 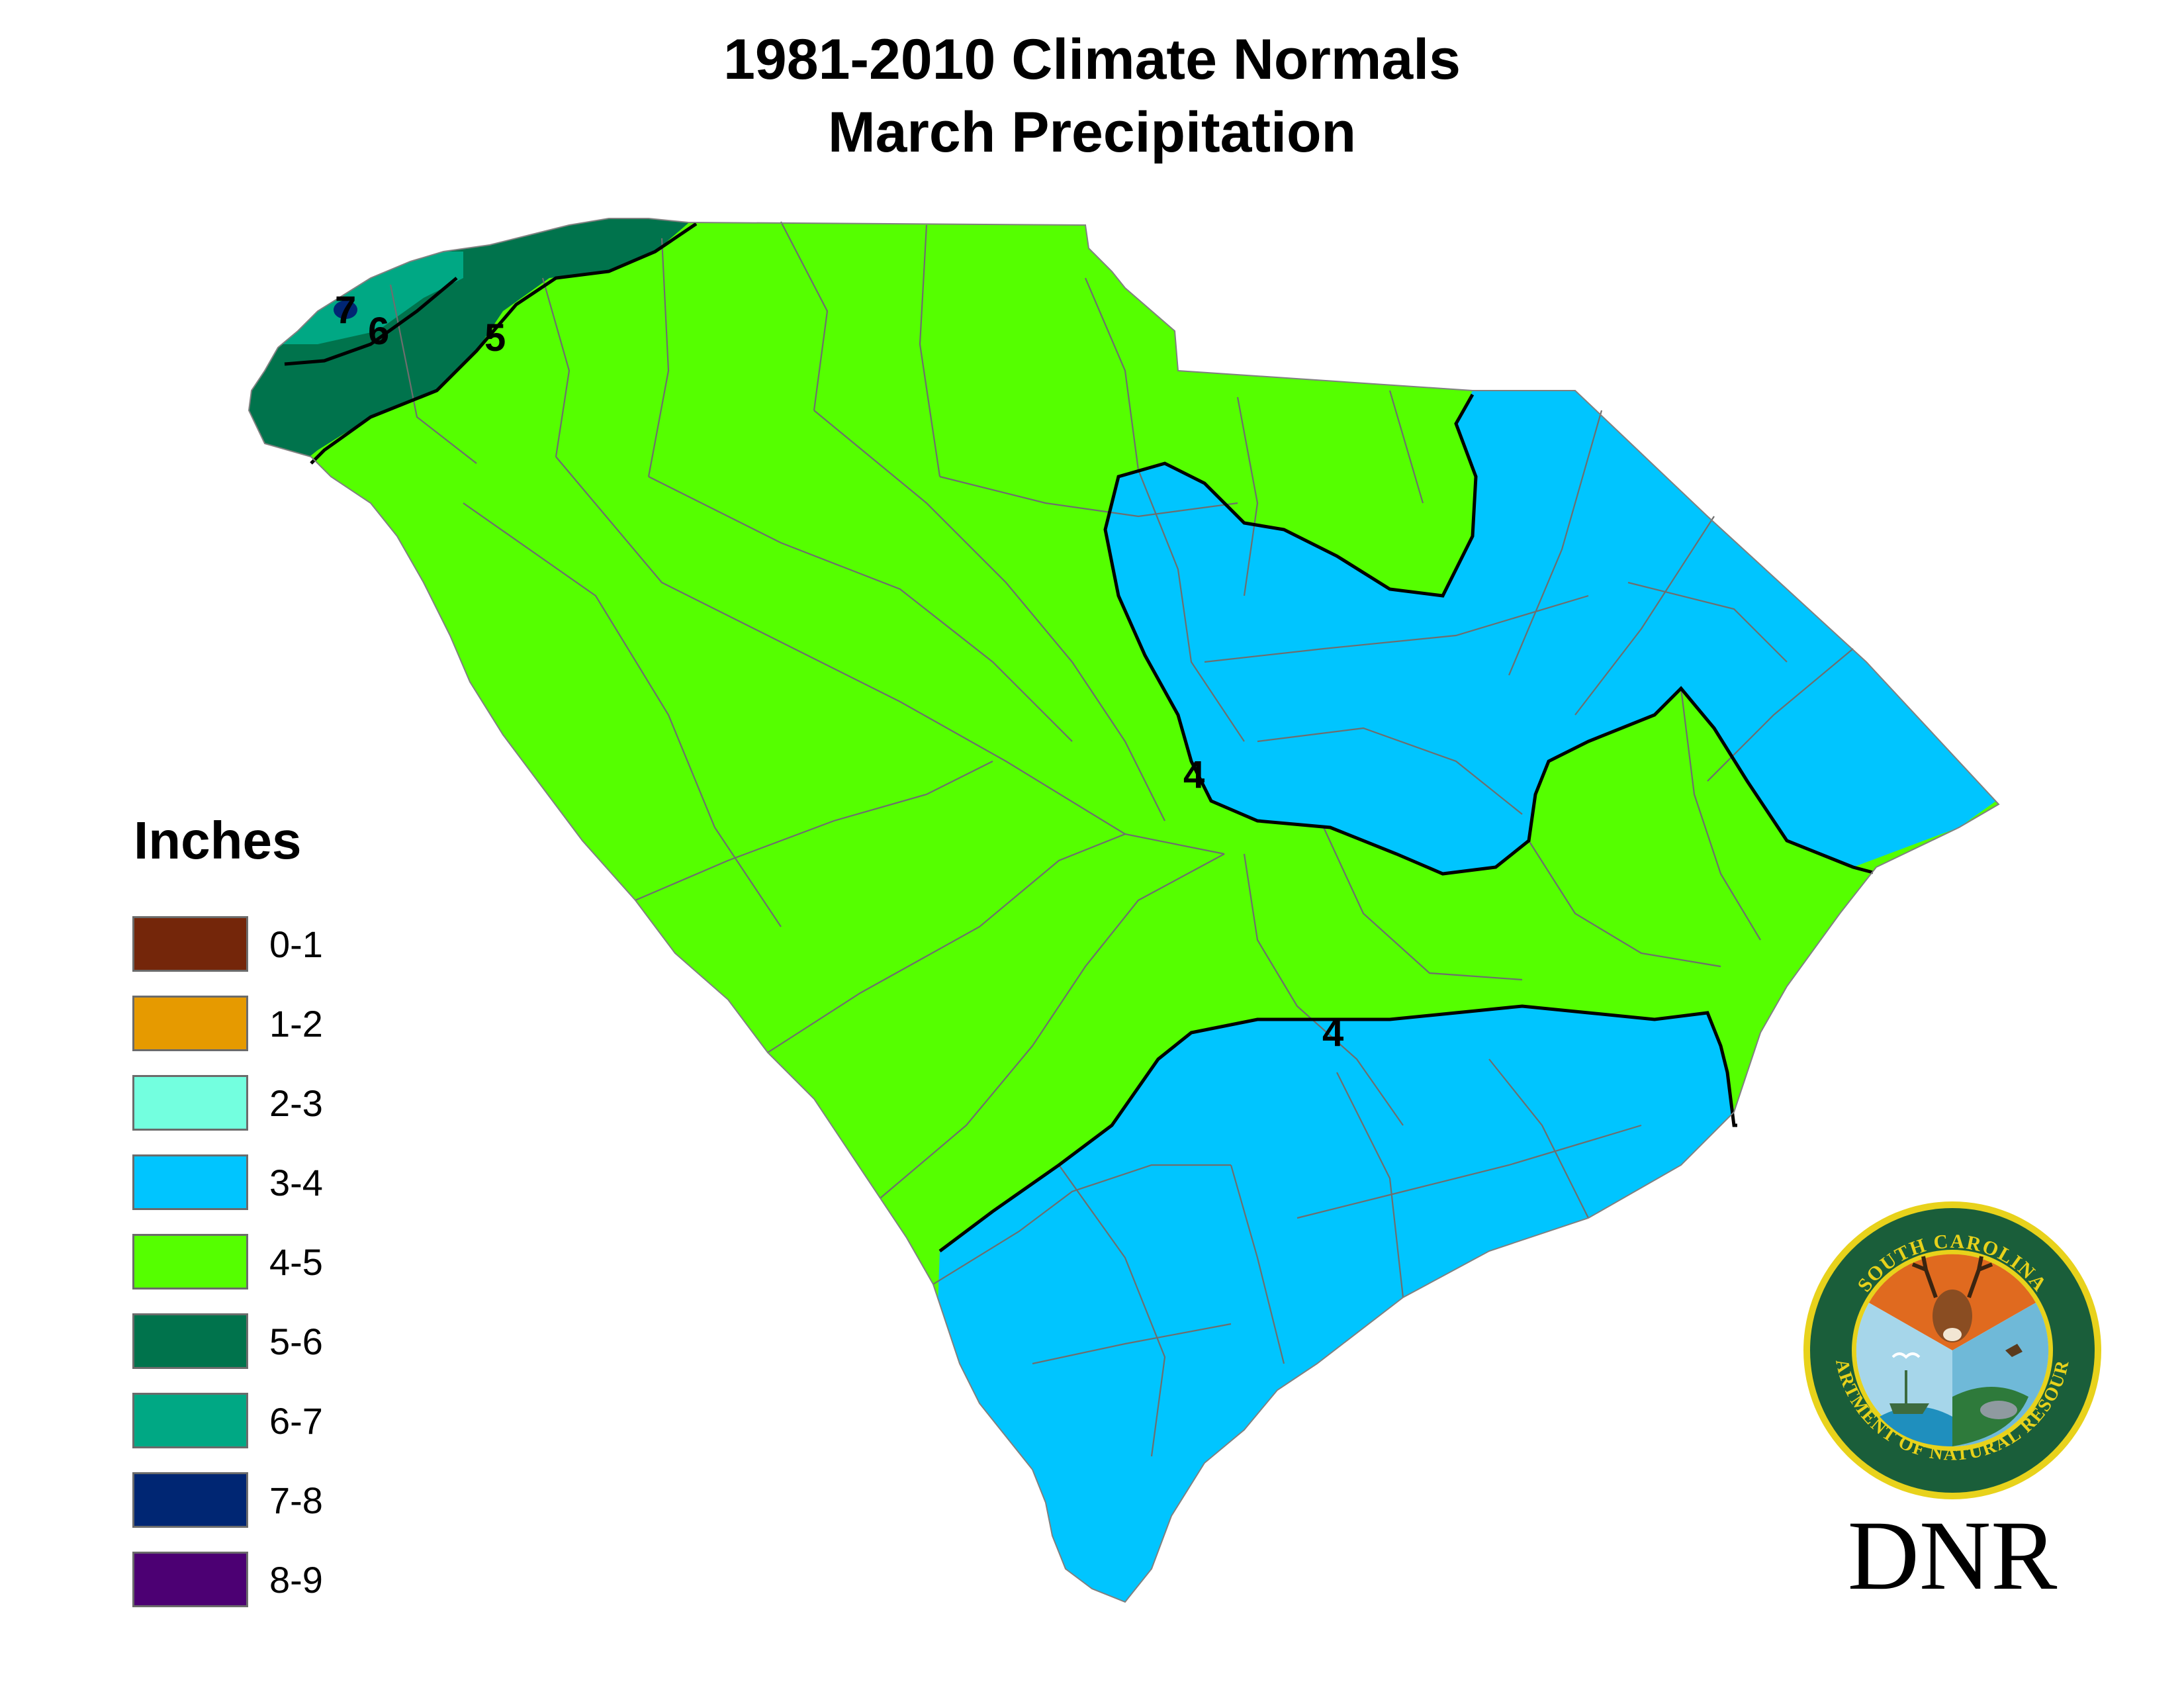 I want to click on legend-label: 4-5, so click(x=296, y=1262).